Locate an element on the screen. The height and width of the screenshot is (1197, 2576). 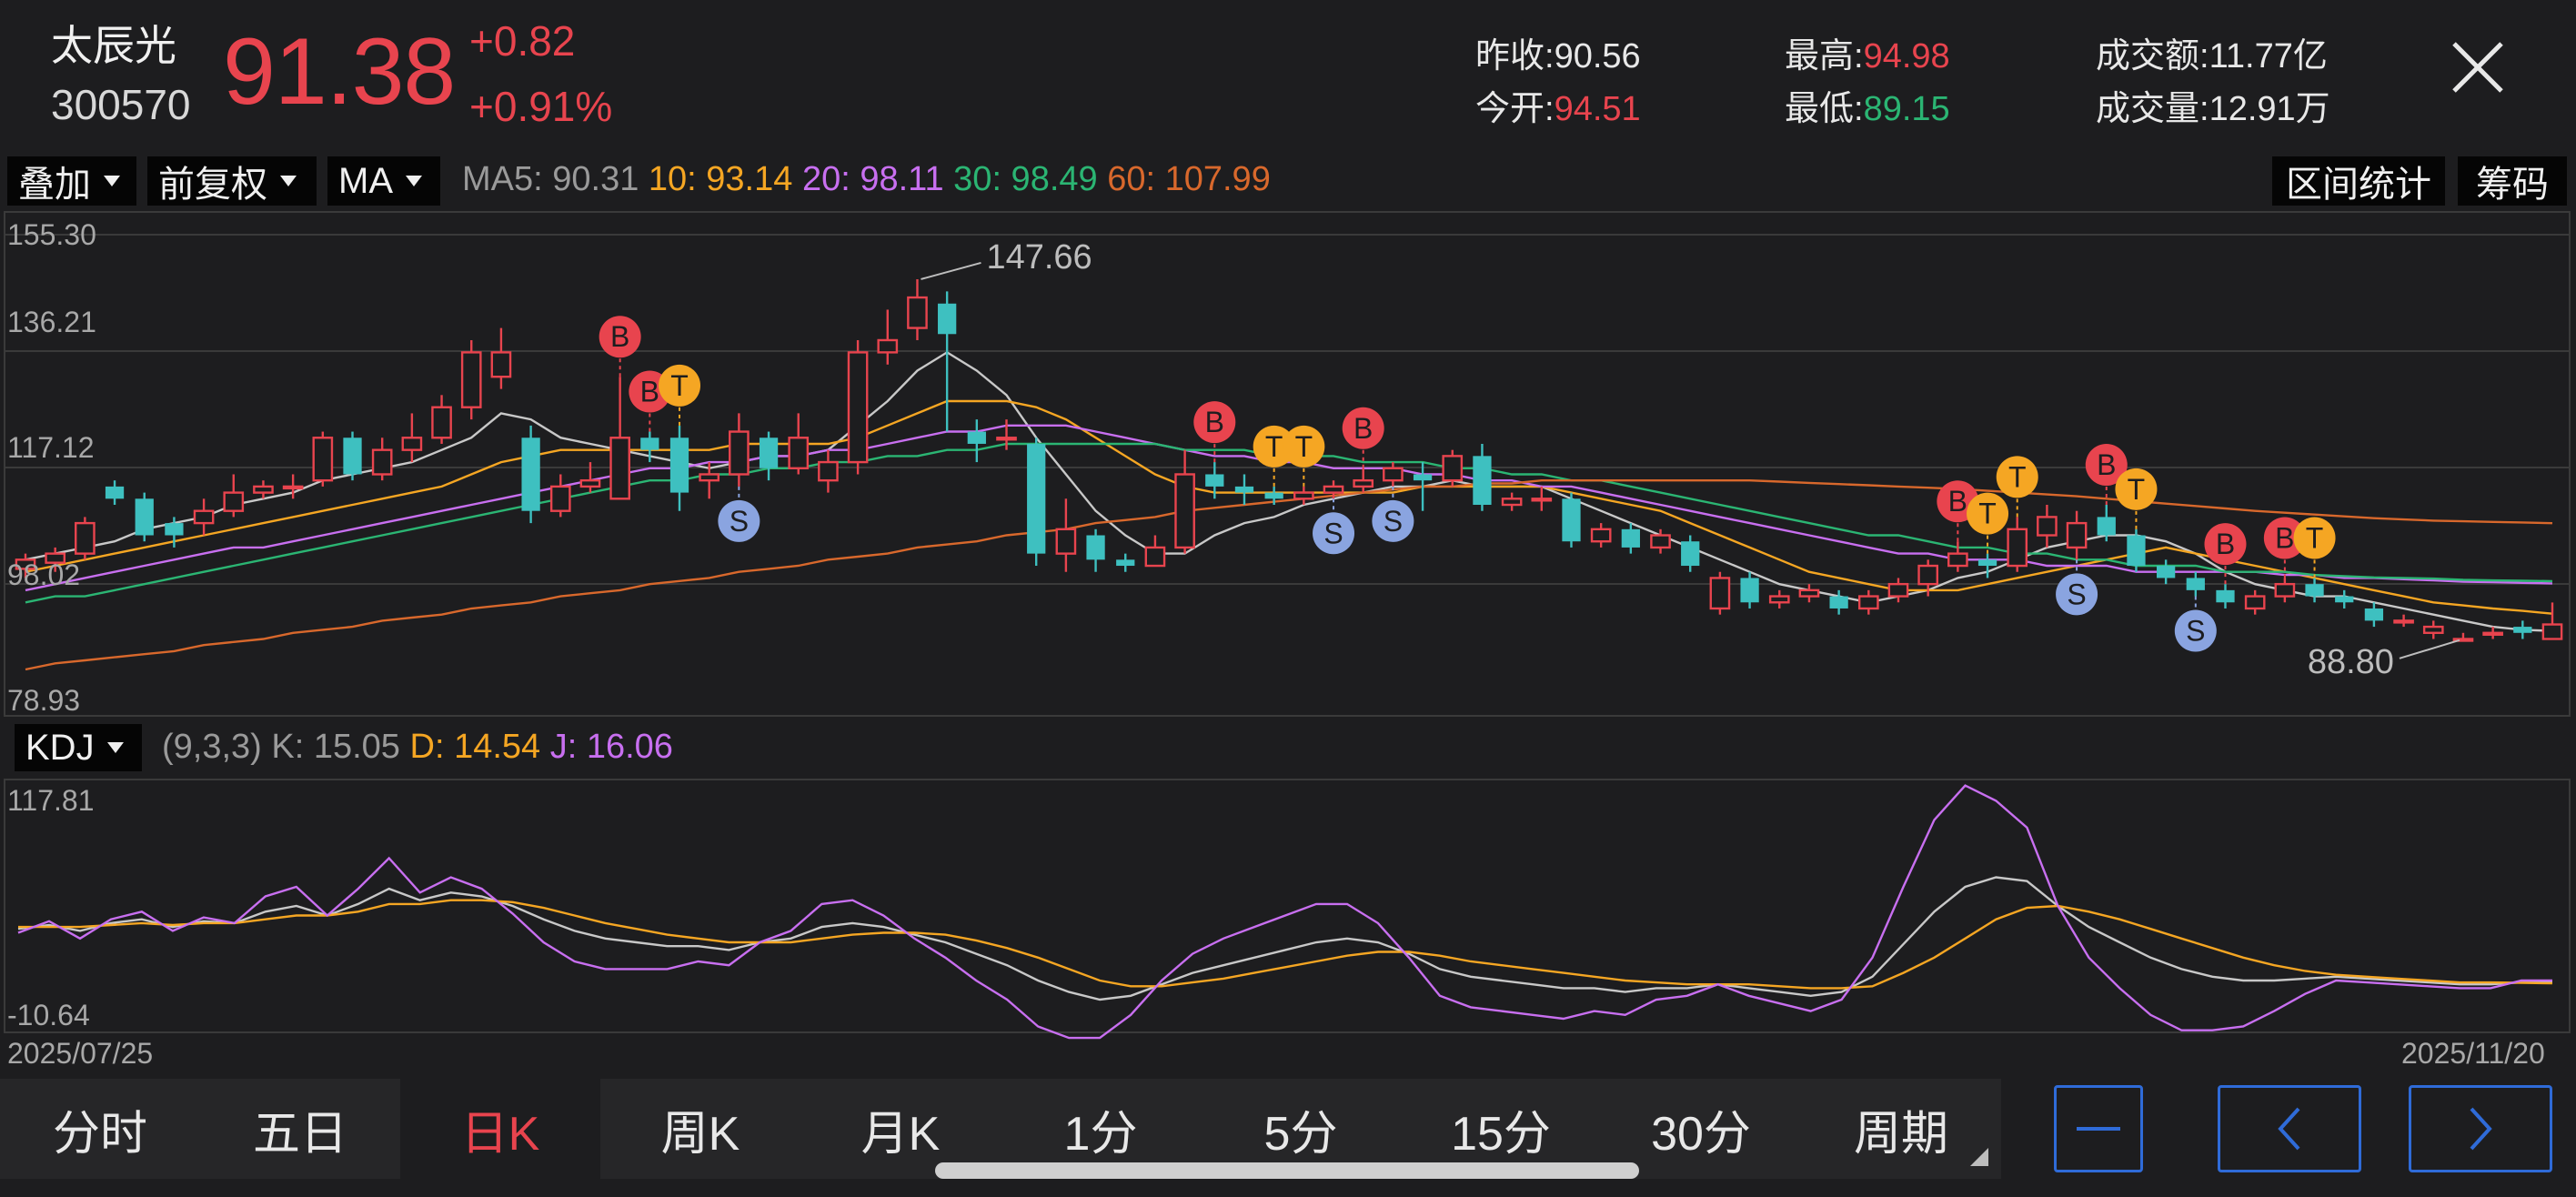
kdj-j-value: J: 16.06 is located at coordinates (611, 747).